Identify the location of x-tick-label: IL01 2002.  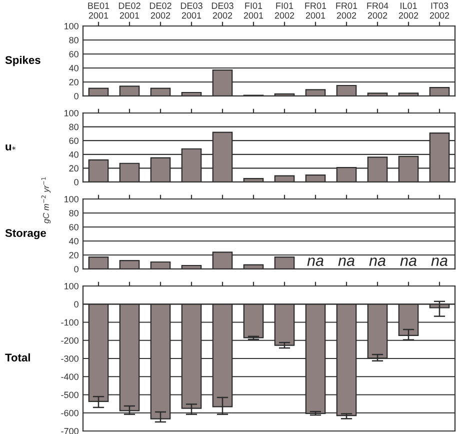
(408, 10).